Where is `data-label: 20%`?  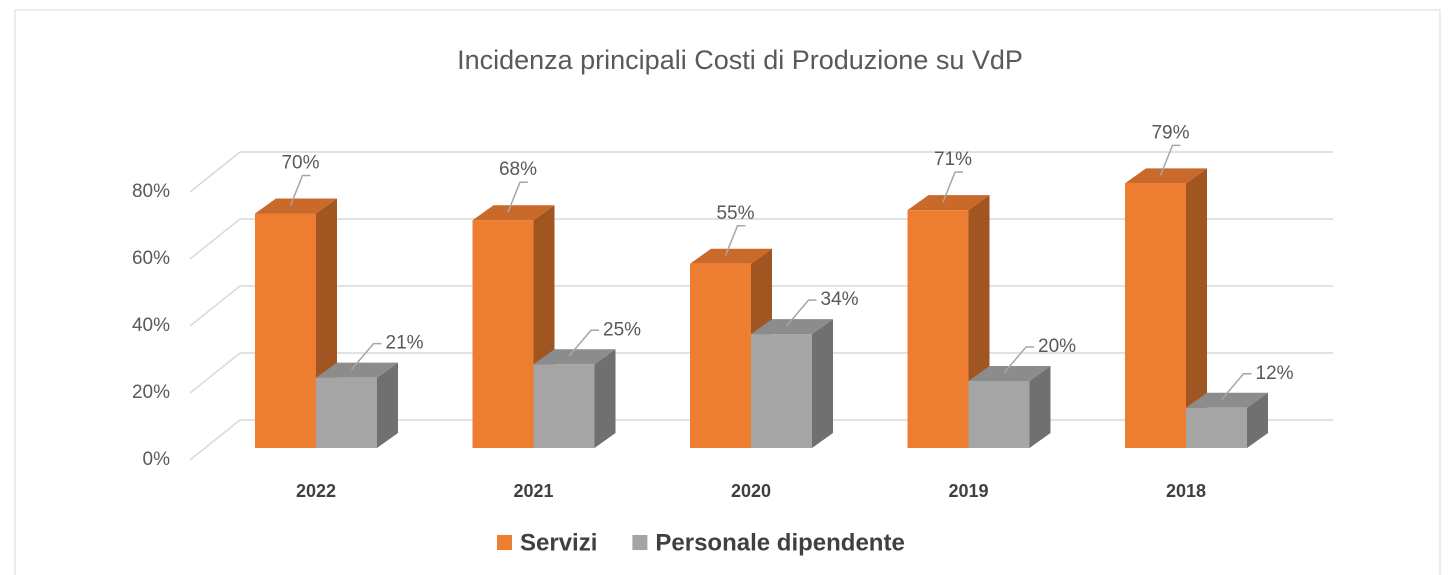 data-label: 20% is located at coordinates (1057, 346).